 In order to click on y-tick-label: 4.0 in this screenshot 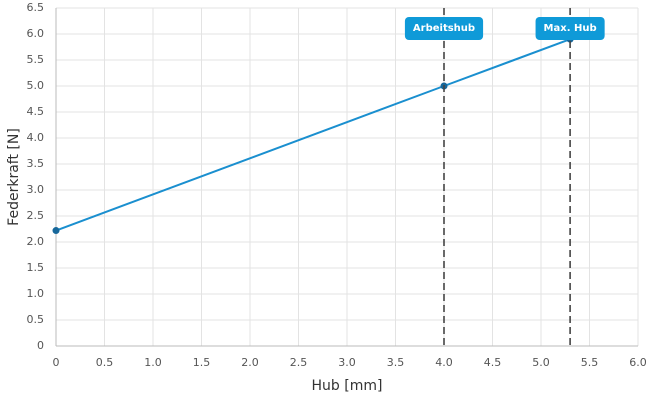, I will do `click(36, 137)`.